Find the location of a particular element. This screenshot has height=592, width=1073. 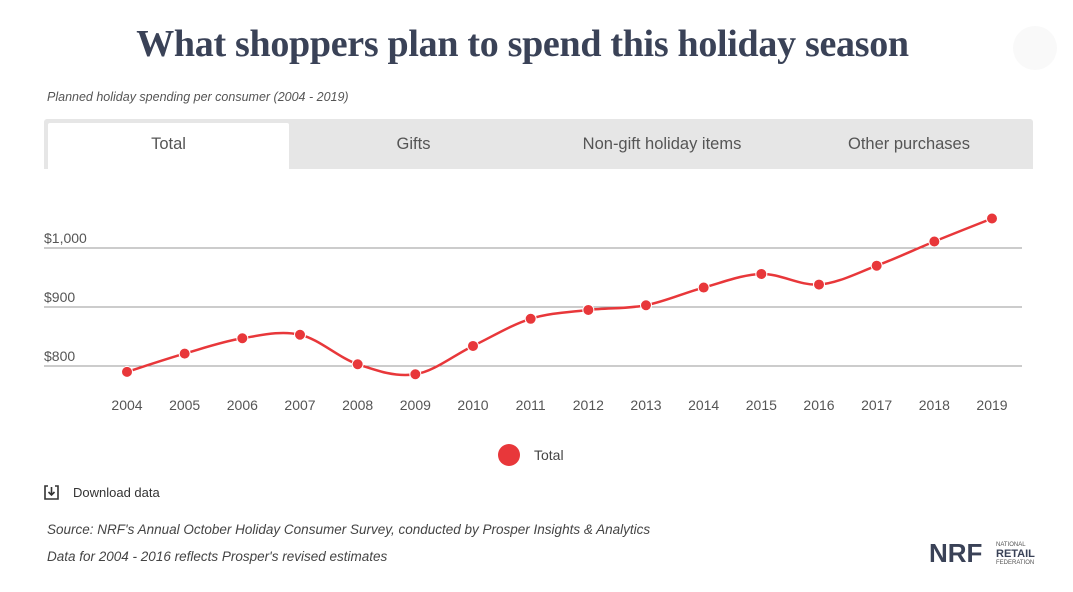

download-data-button: Download data is located at coordinates (102, 492).